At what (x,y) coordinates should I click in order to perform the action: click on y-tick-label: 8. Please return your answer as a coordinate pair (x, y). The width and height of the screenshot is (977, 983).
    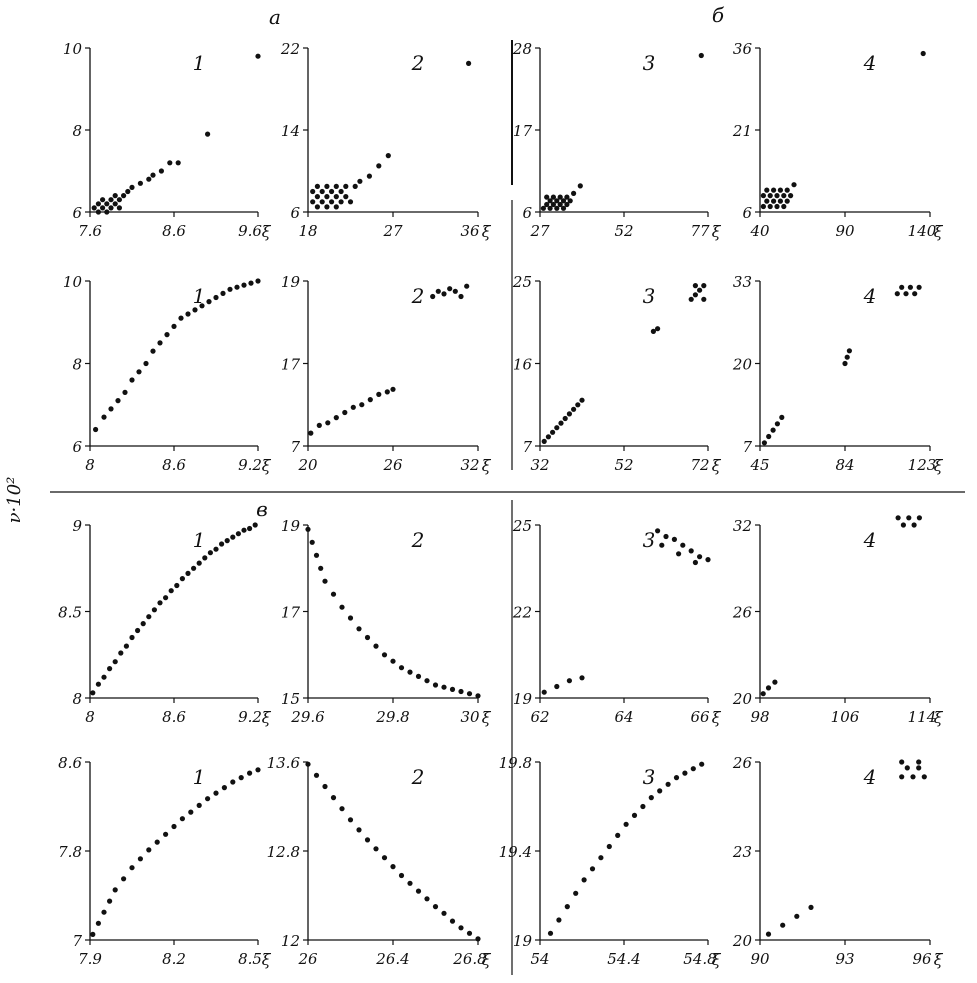
    Looking at the image, I should click on (77, 131).